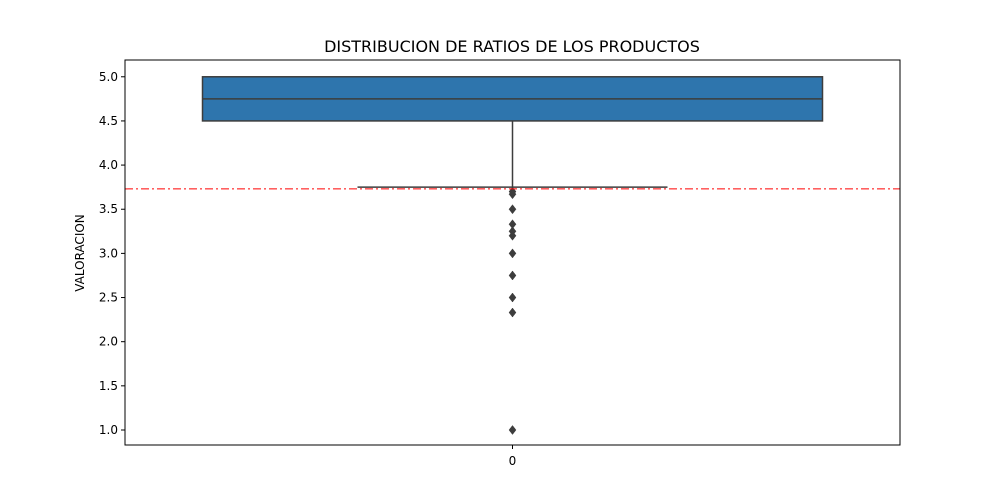 This screenshot has width=1000, height=500. I want to click on chart-title: DISTRIBUCION DE RATIOS DE LOS PRODUCTOS, so click(512, 46).